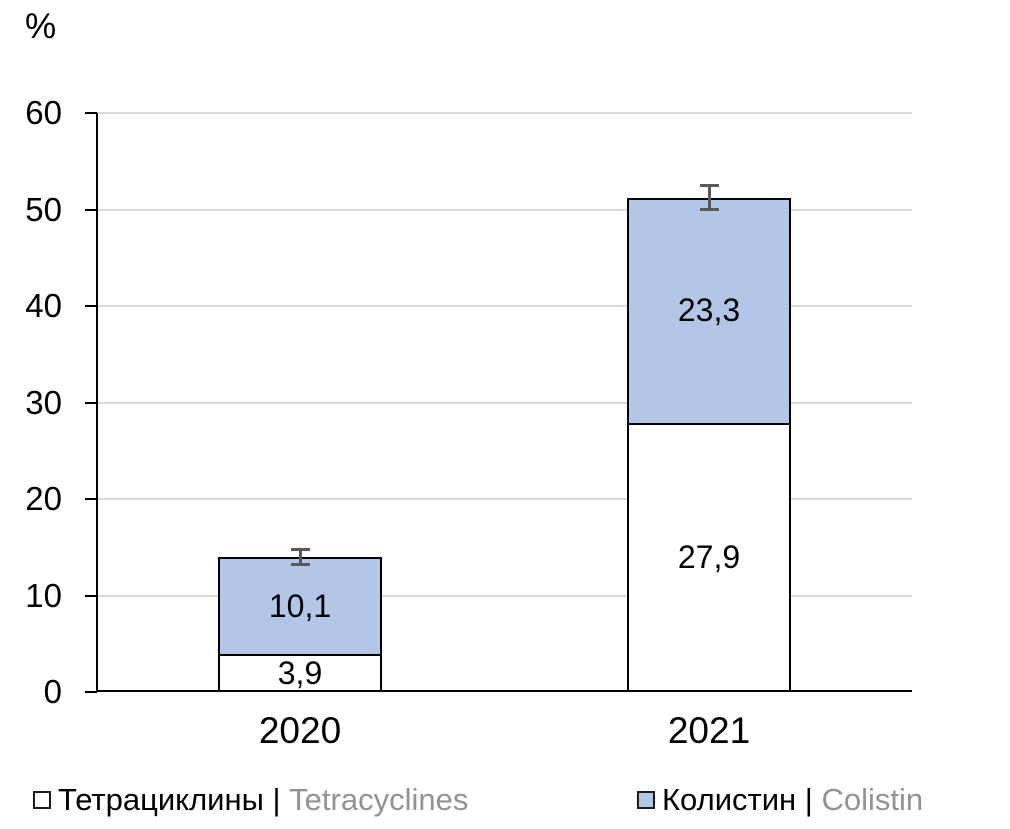 This screenshot has width=1010, height=829. I want to click on bar-value-label: 27,9, so click(709, 557).